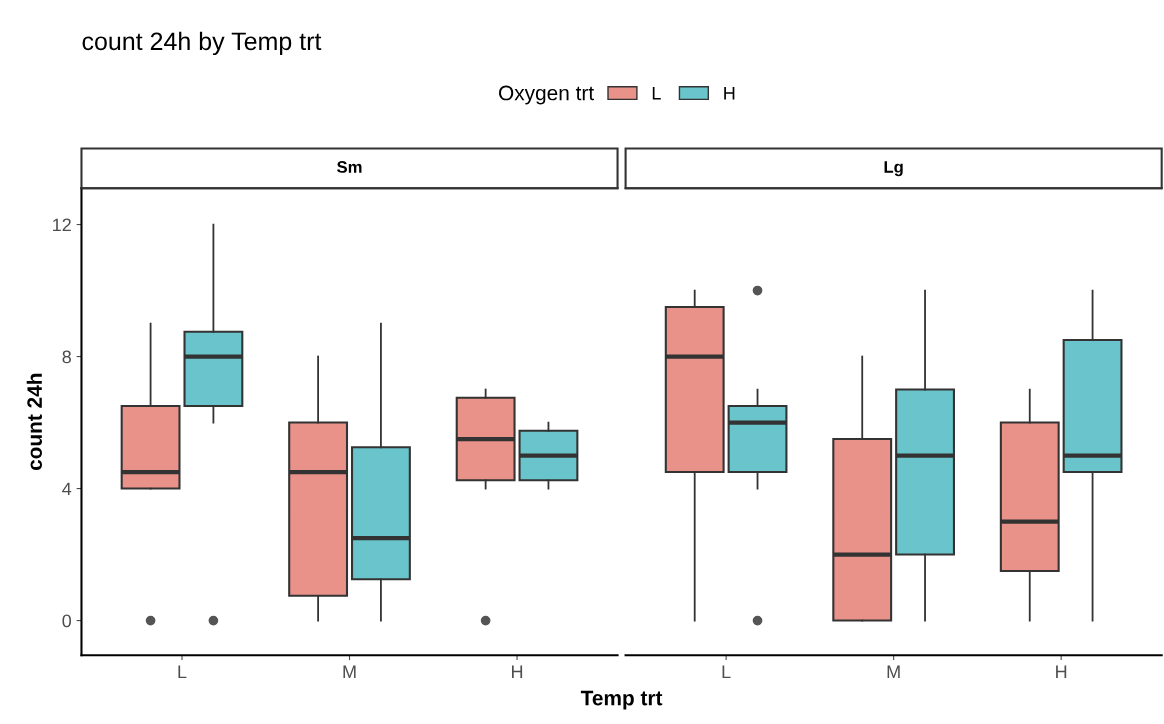 The height and width of the screenshot is (724, 1164). Describe the element at coordinates (67, 621) in the screenshot. I see `y-tick-label: 0` at that location.